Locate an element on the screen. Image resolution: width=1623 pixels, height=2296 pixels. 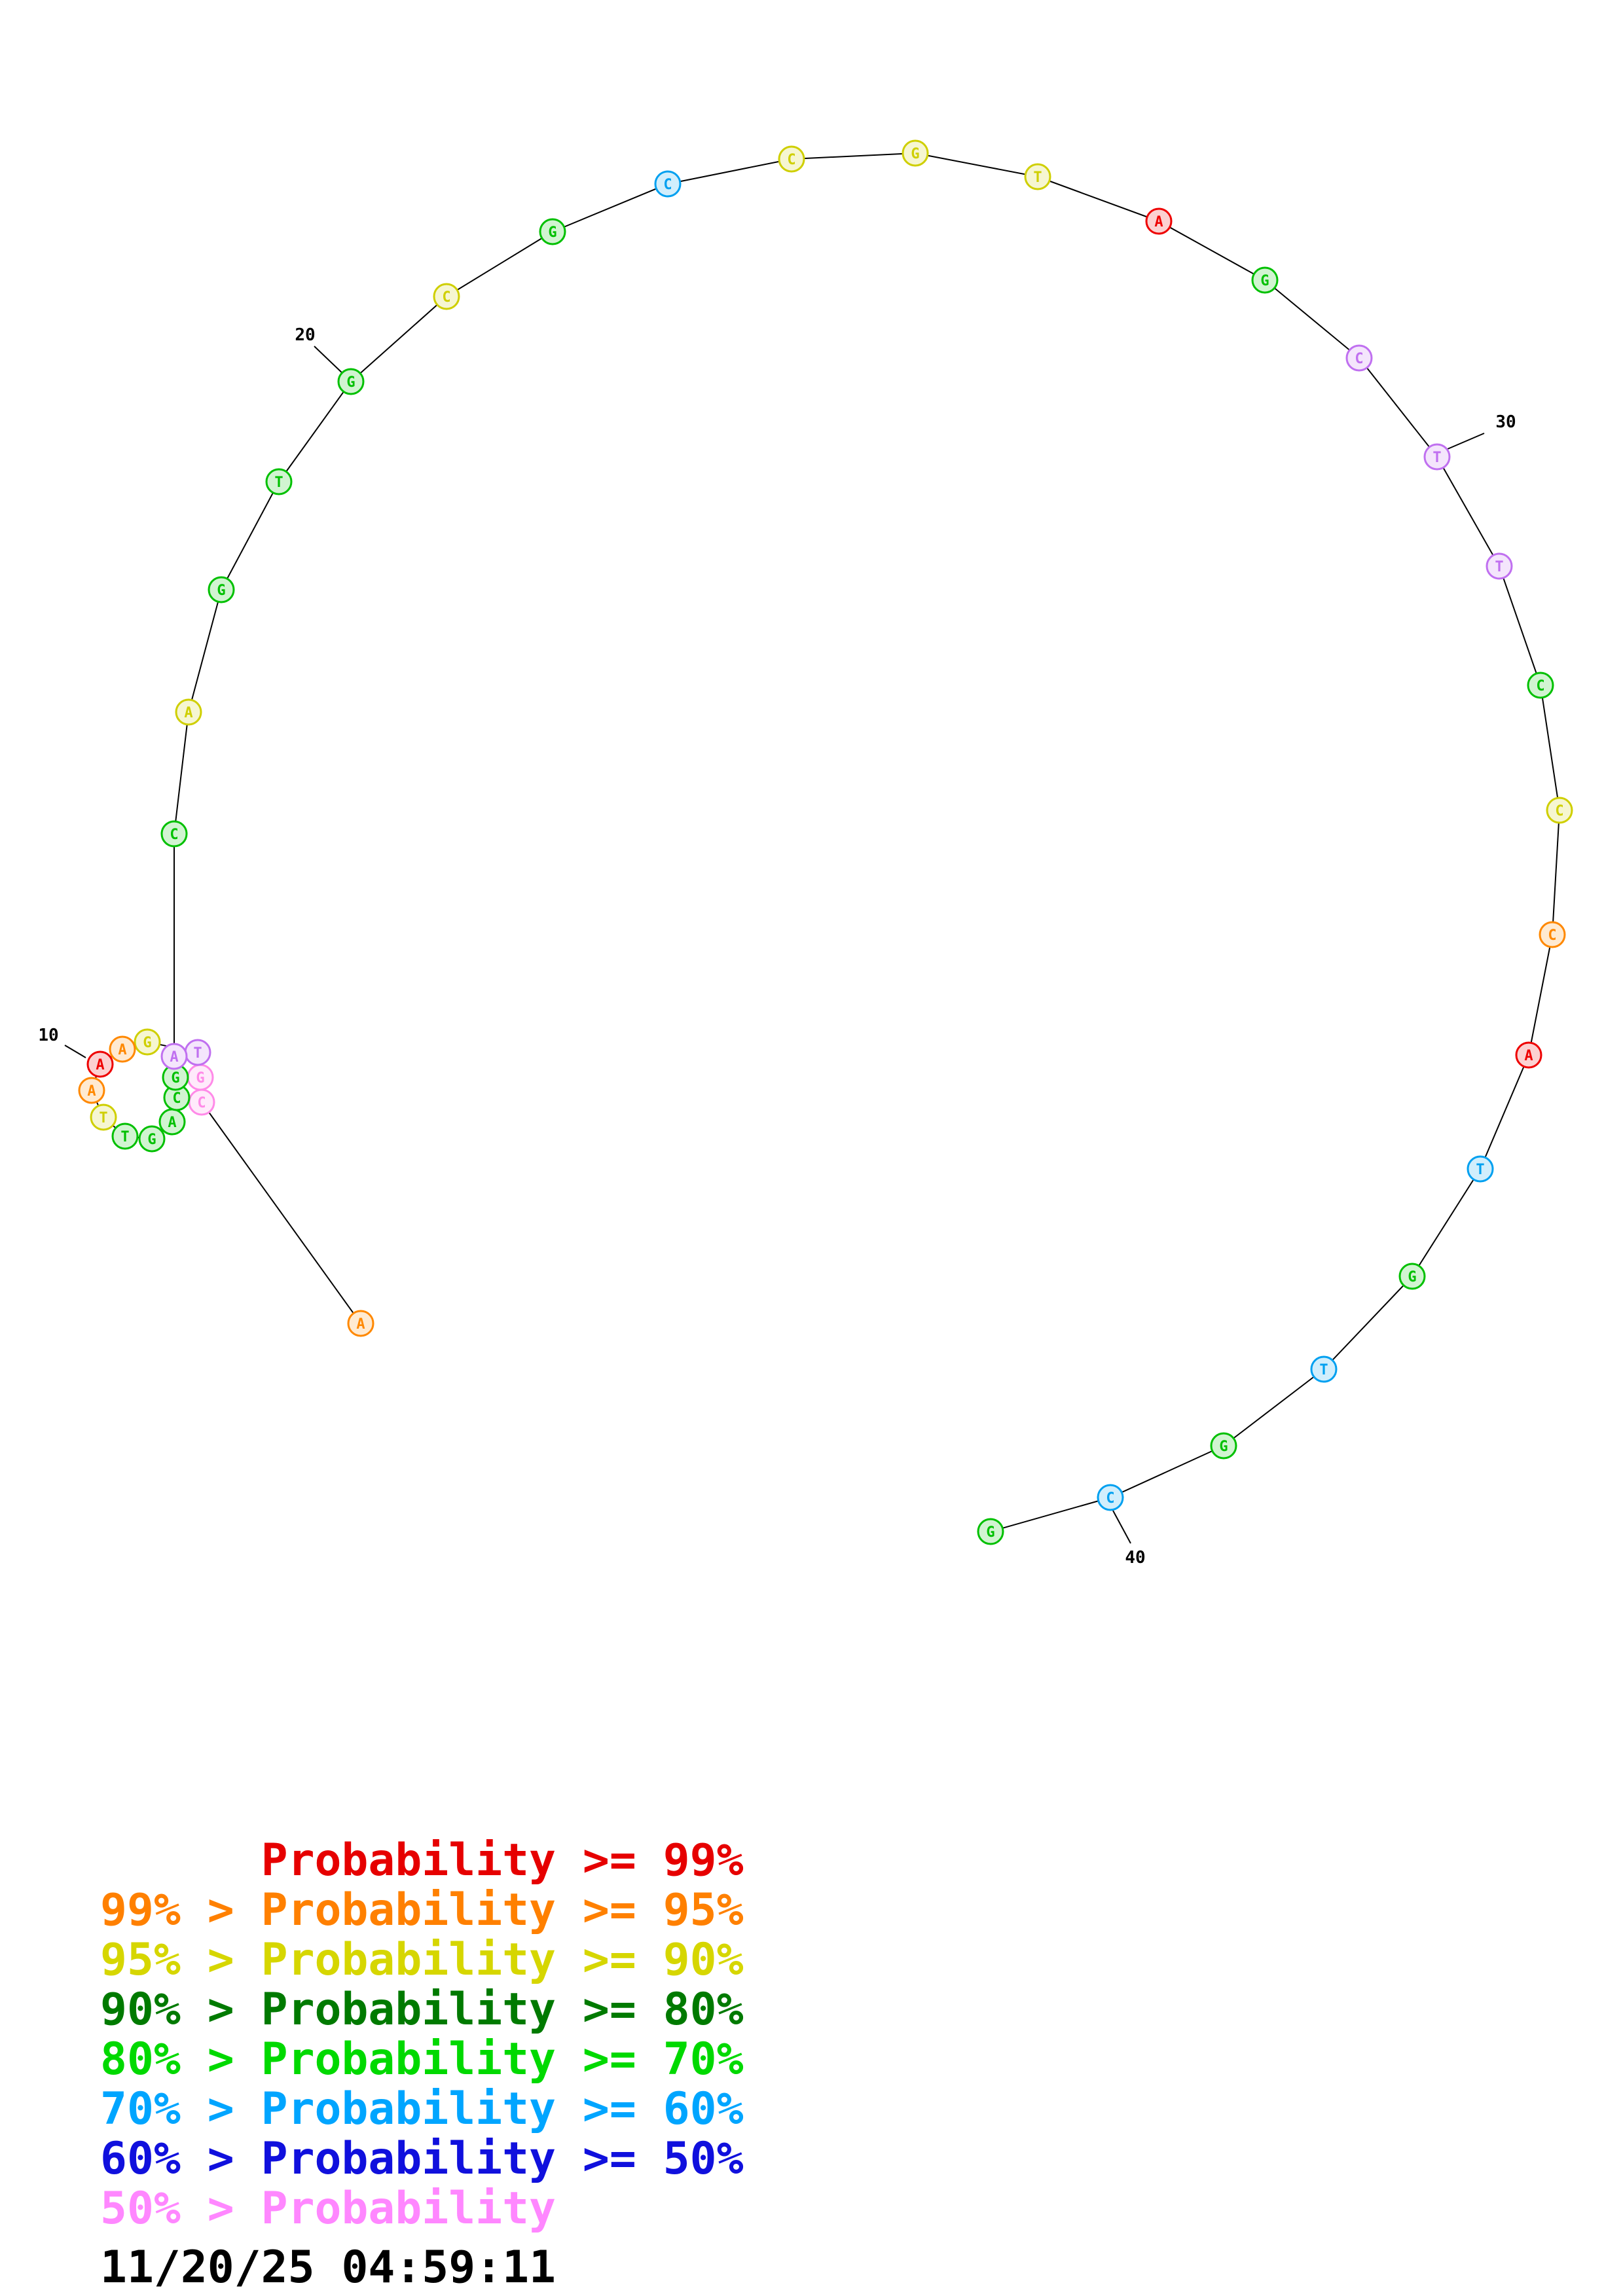
legend-line-90-95: 95% > Probability >= 90% is located at coordinates (422, 1960).